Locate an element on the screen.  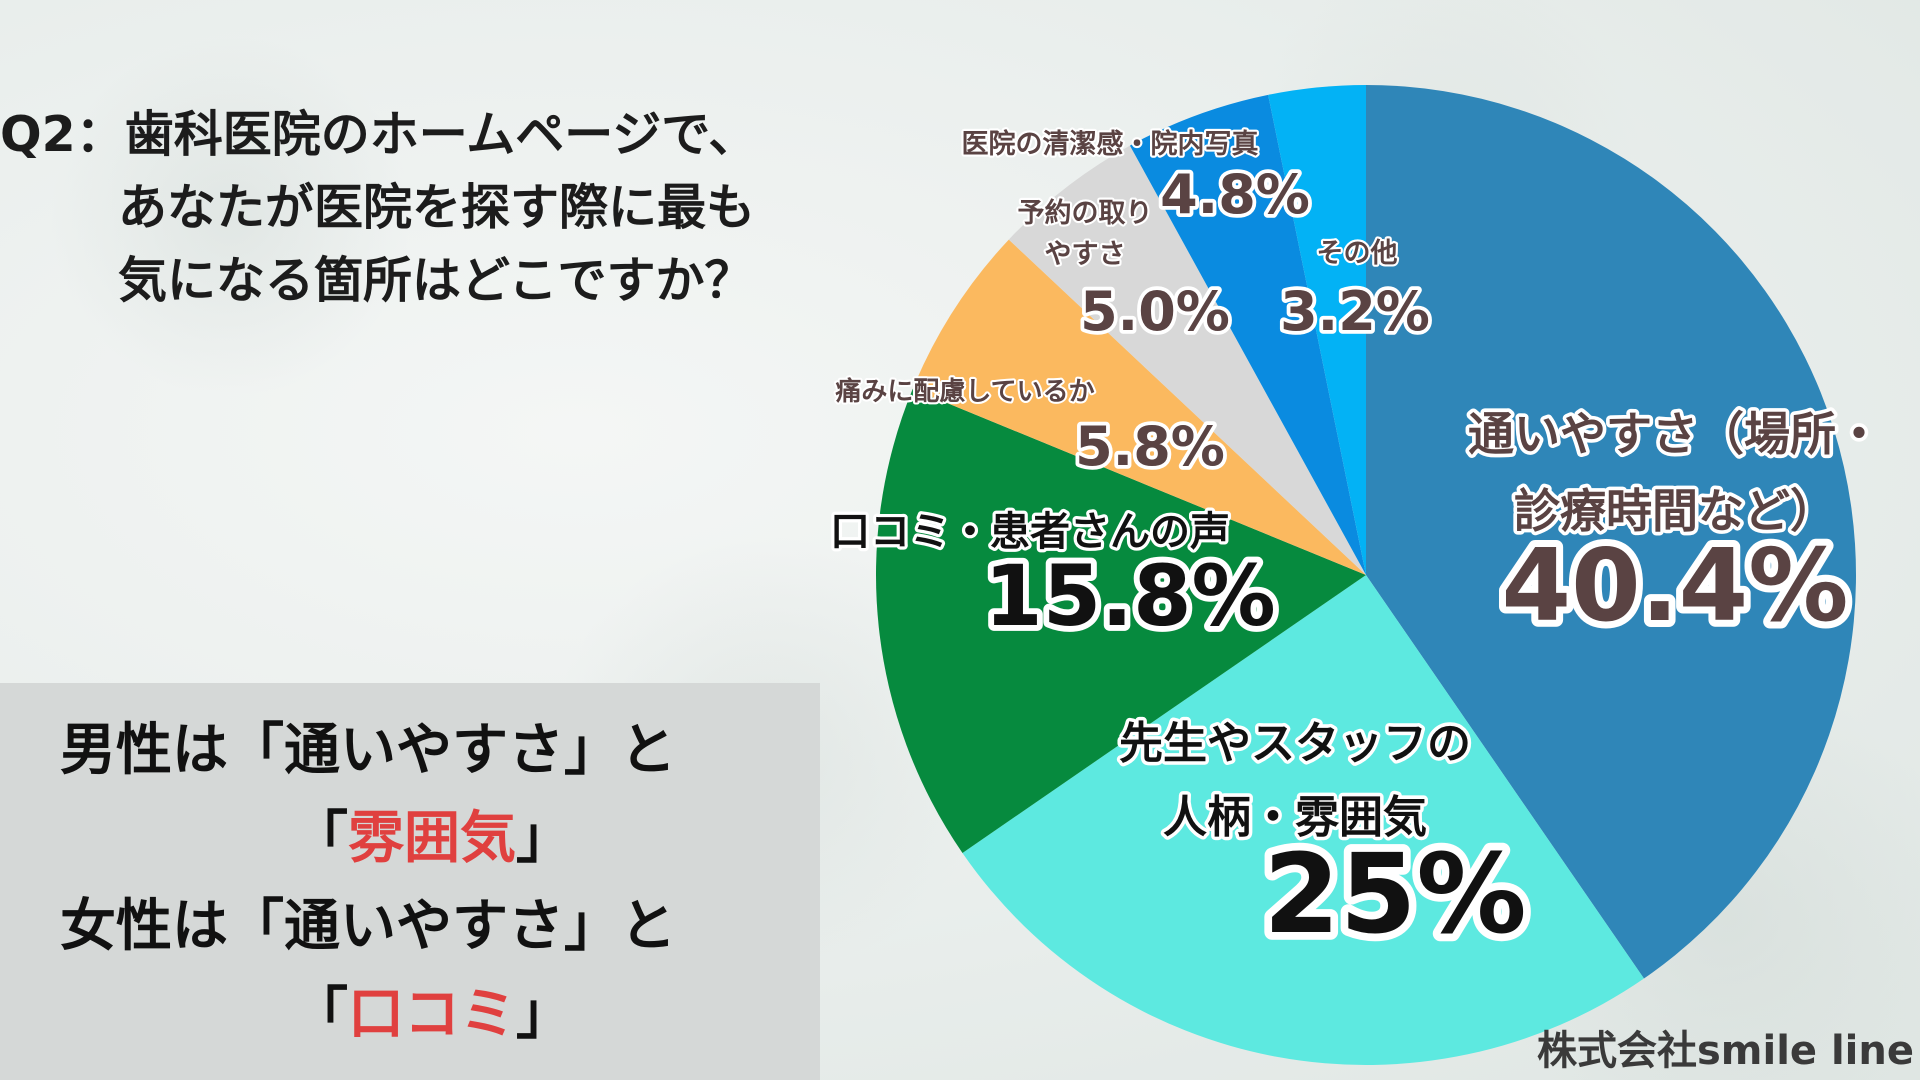
summary-male-highlight-line: 「雰囲気」 is located at coordinates (662, 833).